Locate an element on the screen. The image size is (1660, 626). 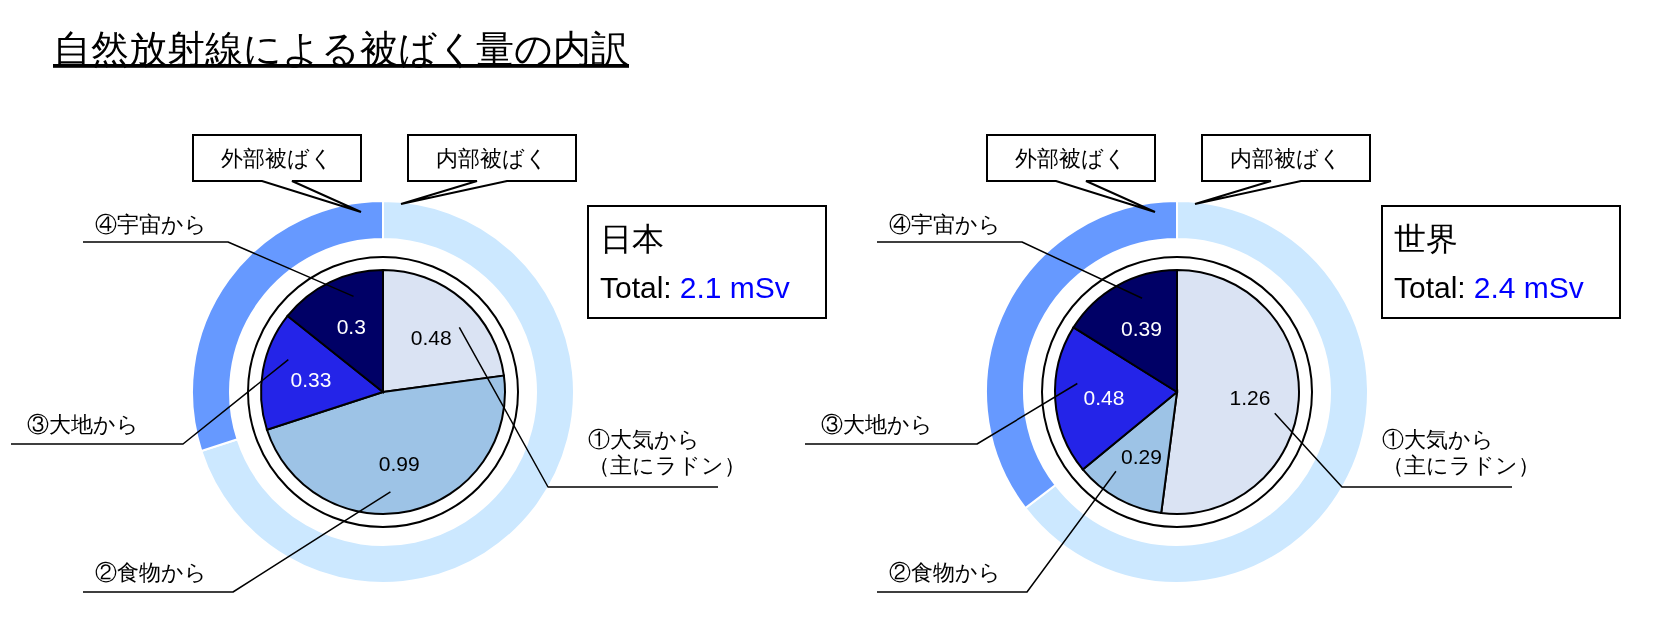
data-label: 0.3 is located at coordinates (351, 327).